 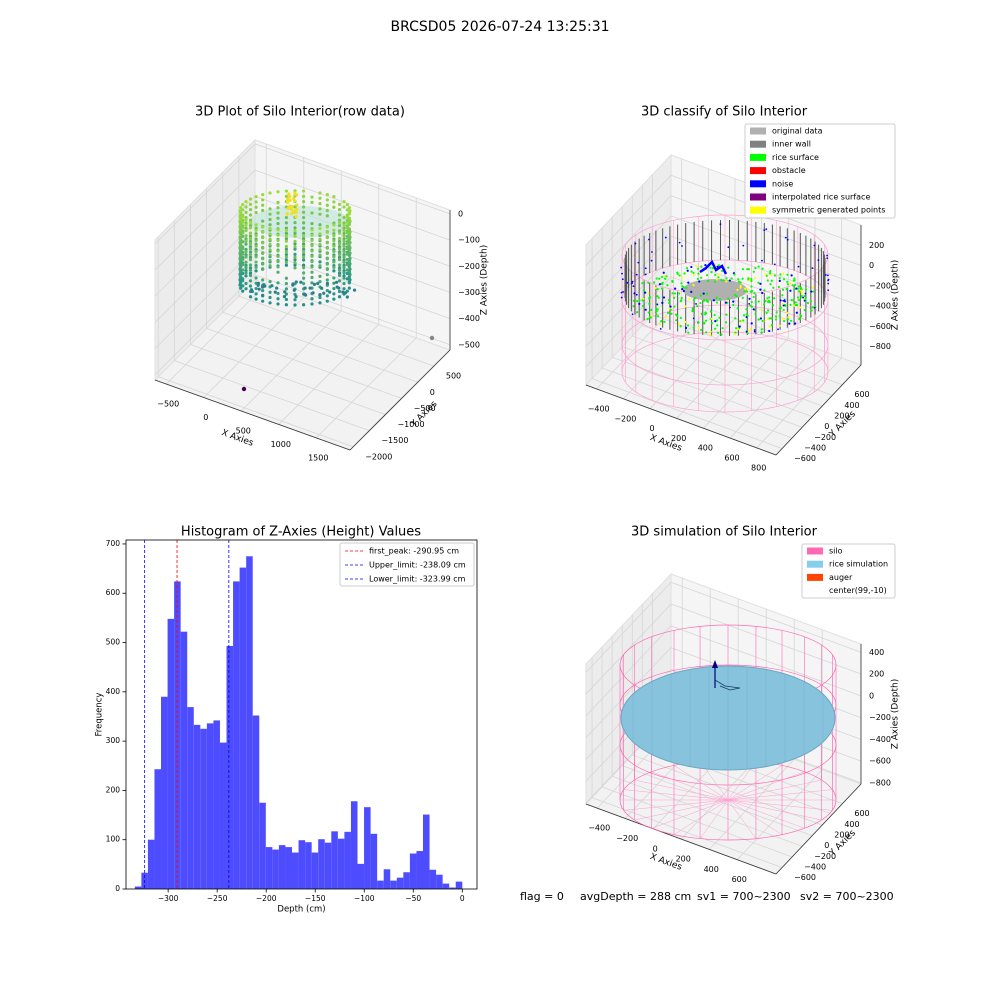 What do you see at coordinates (378, 456) in the screenshot?
I see `y-tick-label: −2000` at bounding box center [378, 456].